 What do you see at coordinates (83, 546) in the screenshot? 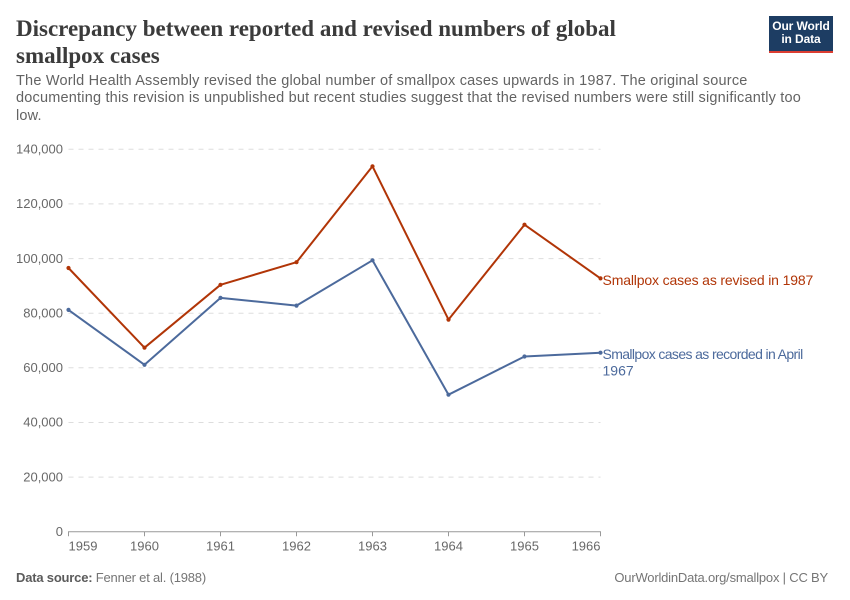
I see `svg-text: 1959` at bounding box center [83, 546].